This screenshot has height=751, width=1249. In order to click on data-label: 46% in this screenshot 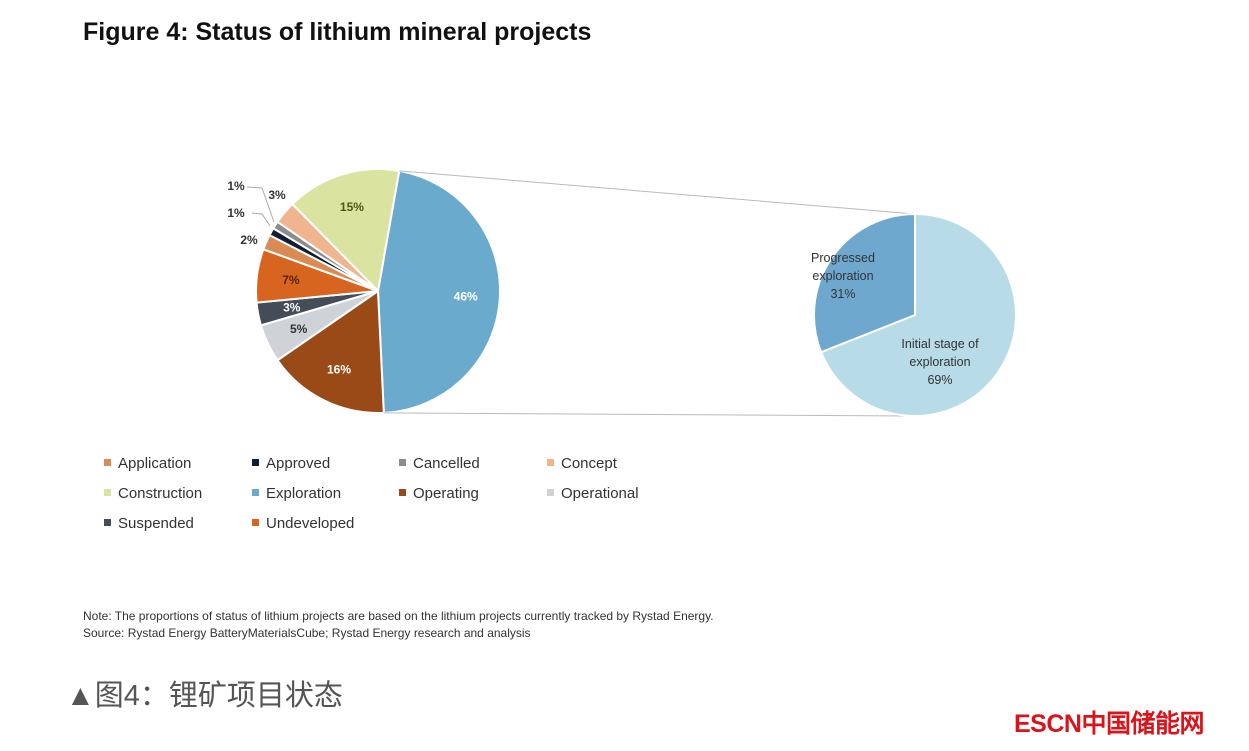, I will do `click(466, 297)`.